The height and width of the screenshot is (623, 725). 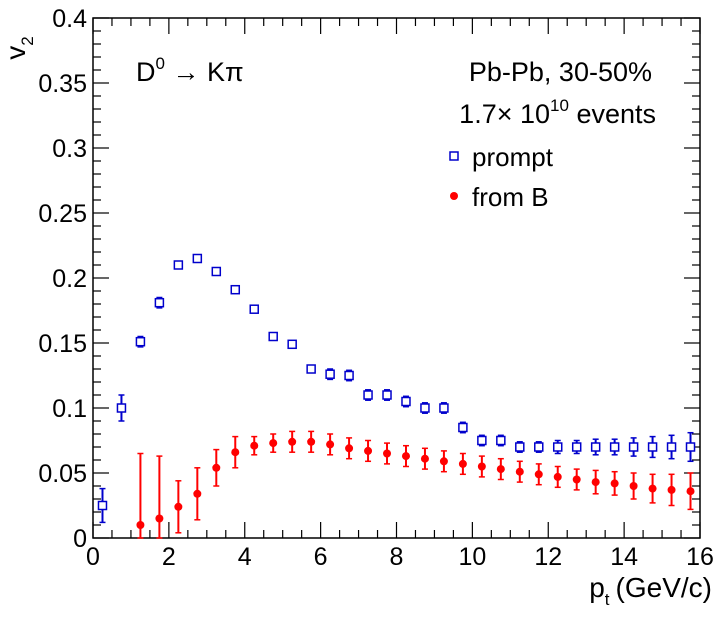 I want to click on y-axis-title: v2, so click(x=18, y=47).